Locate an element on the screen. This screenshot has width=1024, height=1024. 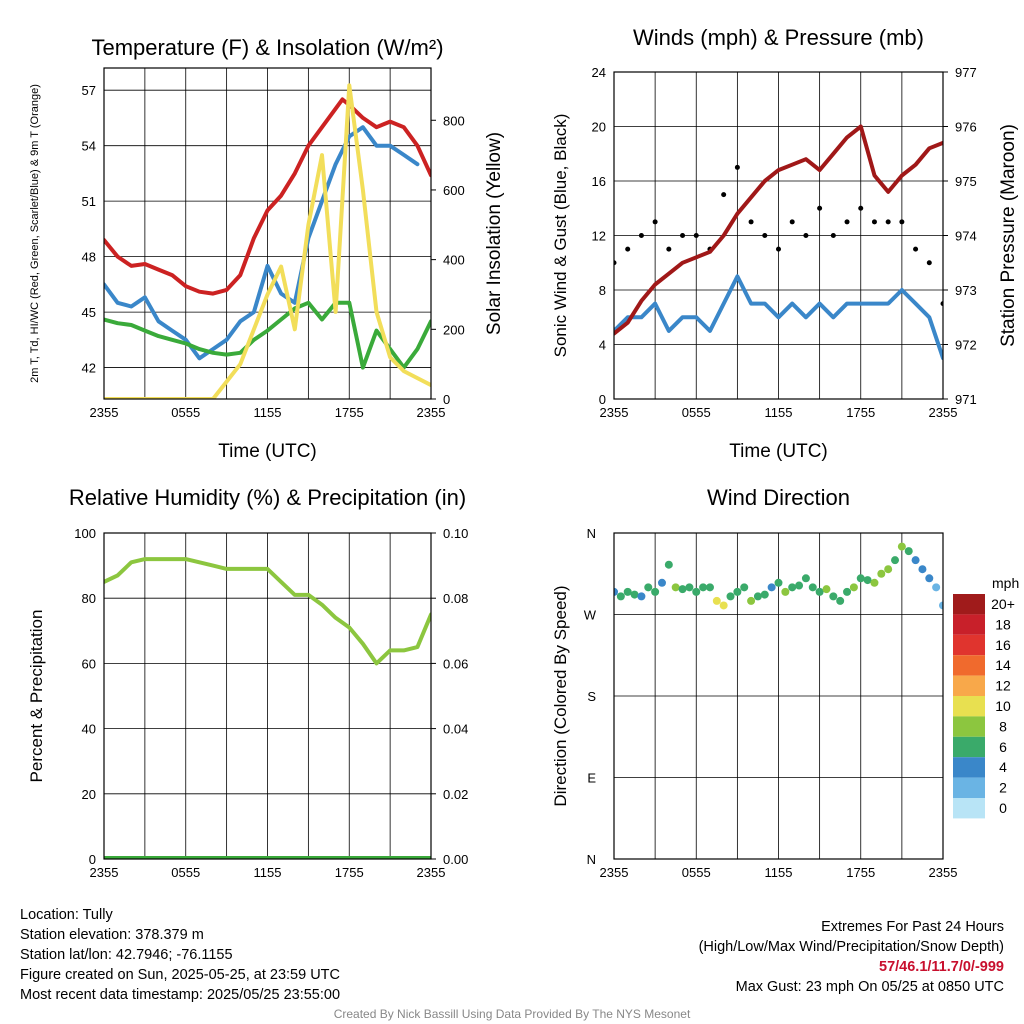
y2-tick-label: 972 is located at coordinates (966, 345).